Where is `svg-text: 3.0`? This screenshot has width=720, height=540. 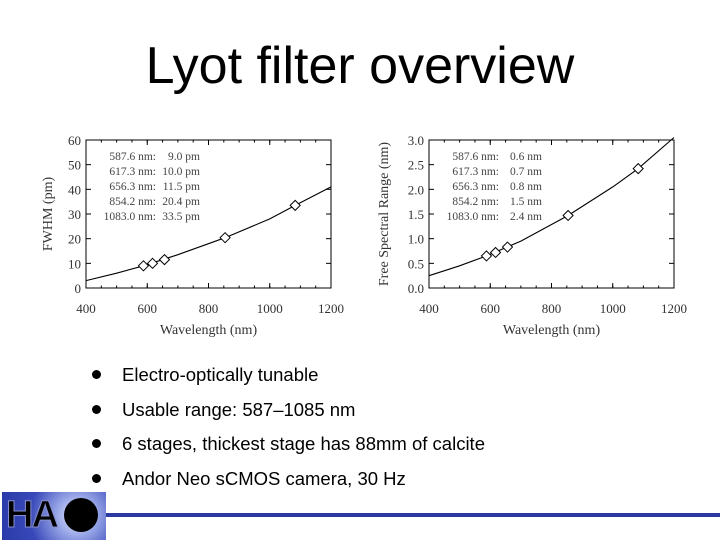 svg-text: 3.0 is located at coordinates (416, 140).